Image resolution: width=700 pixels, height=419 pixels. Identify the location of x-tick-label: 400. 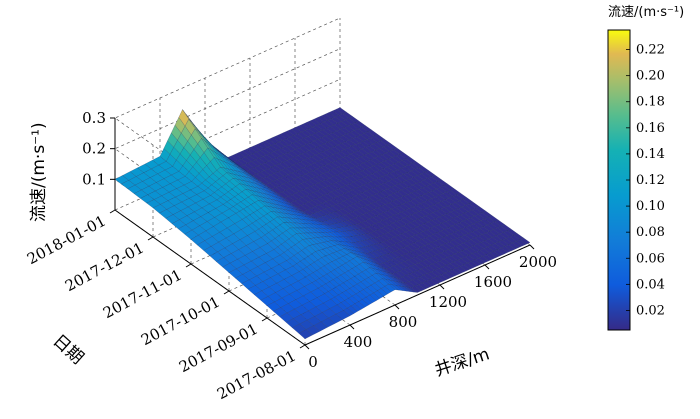
(358, 342).